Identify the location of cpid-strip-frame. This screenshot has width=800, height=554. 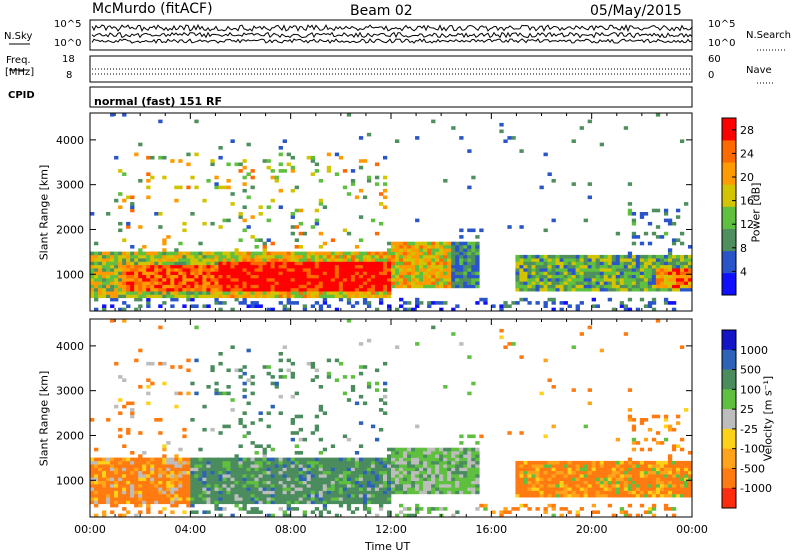
(391, 97).